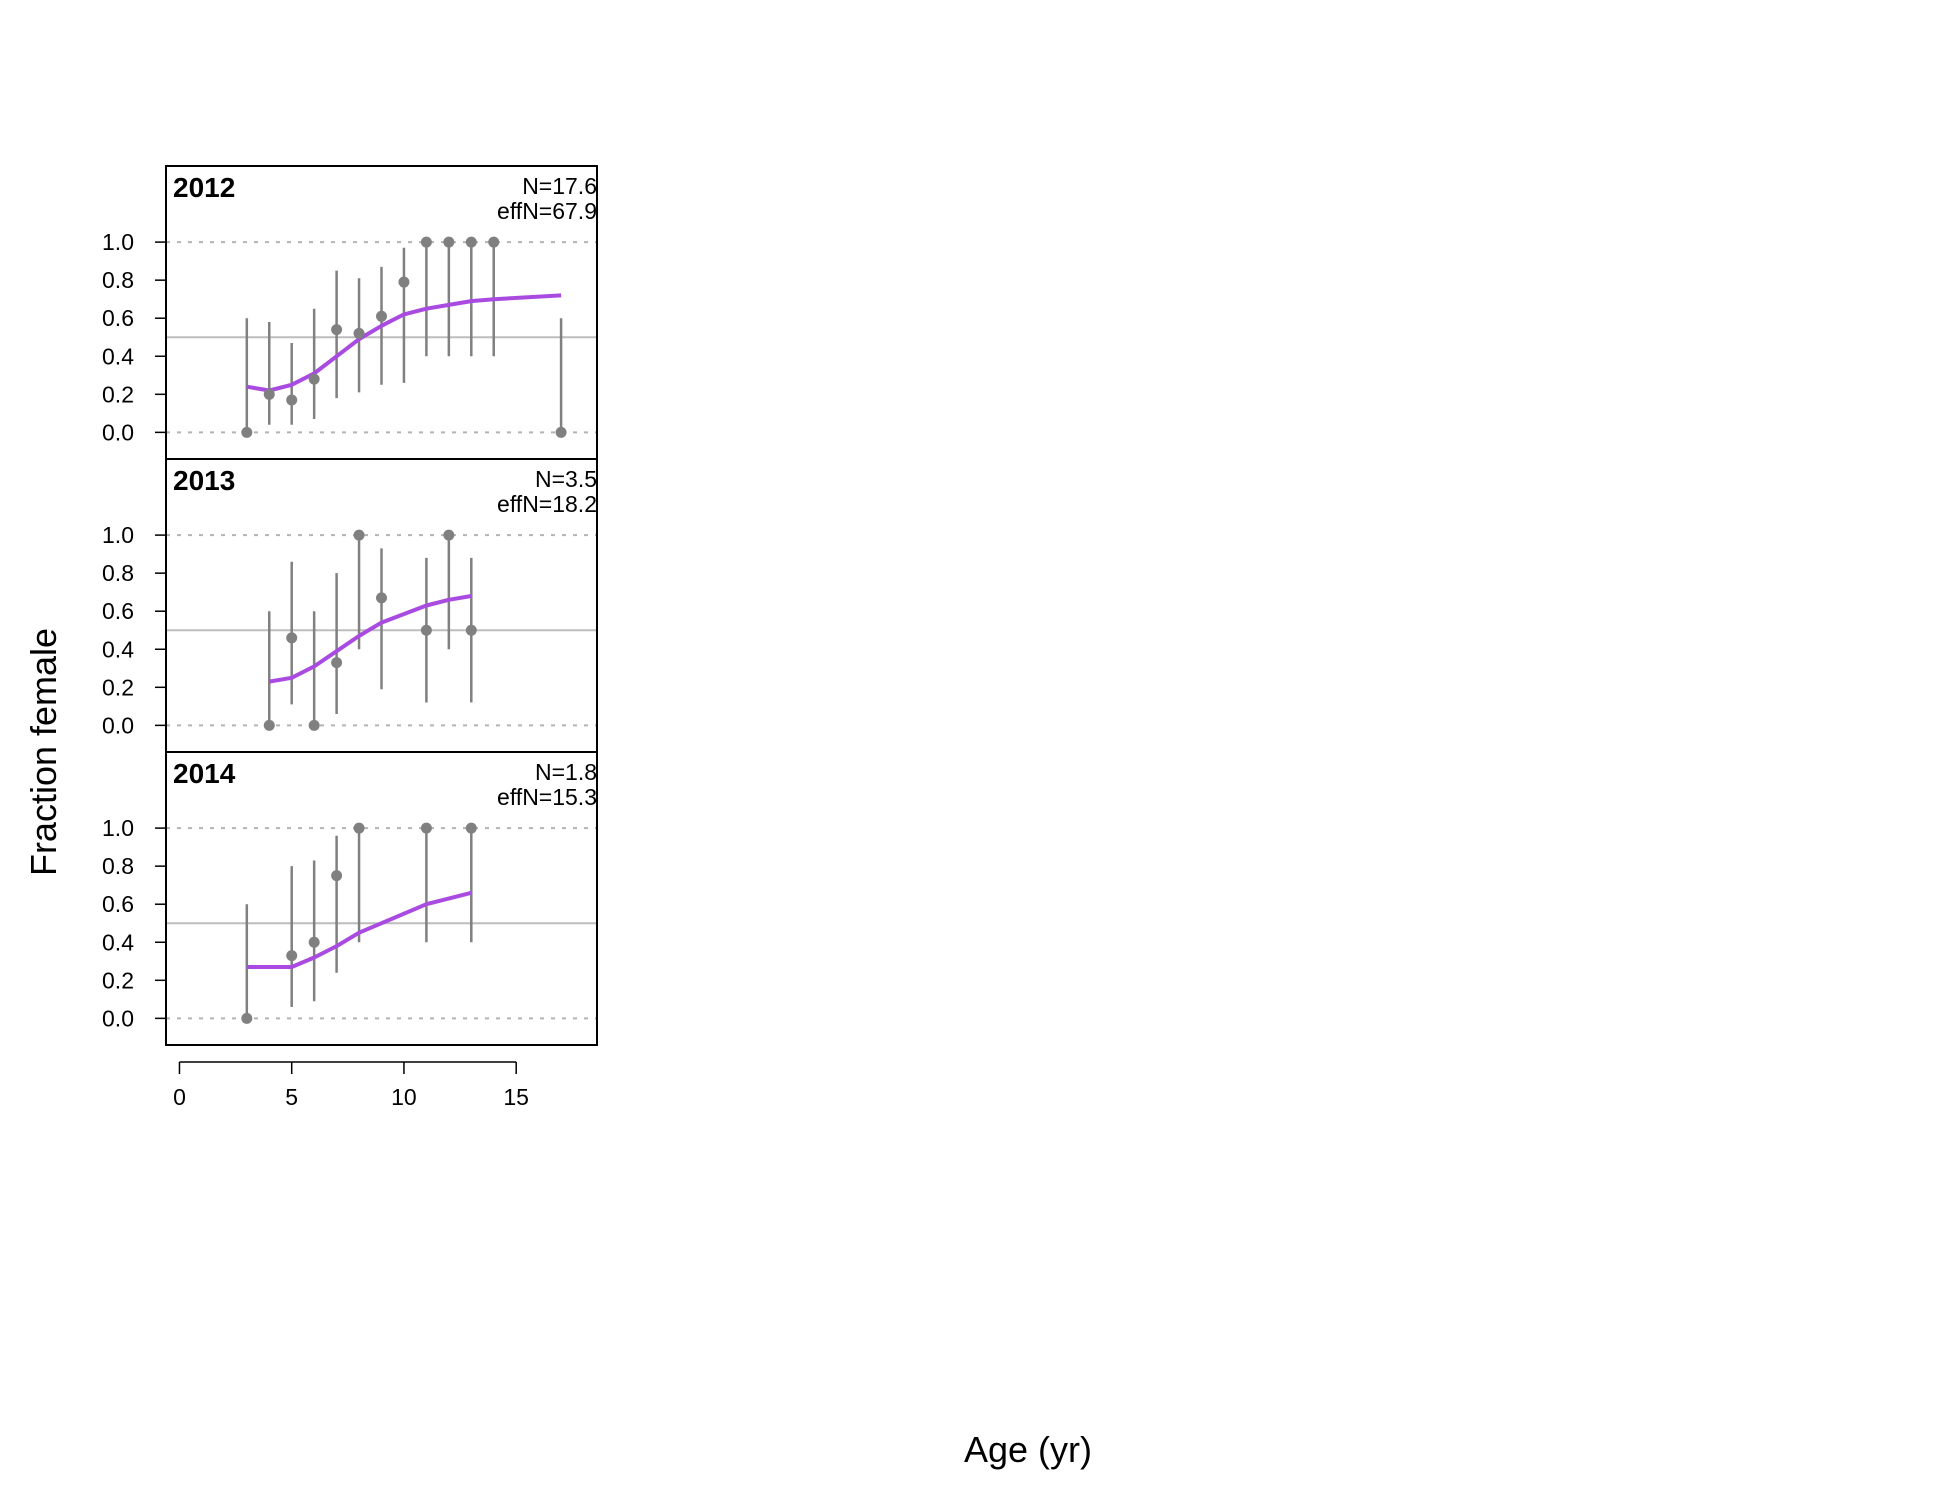 Image resolution: width=1950 pixels, height=1500 pixels. What do you see at coordinates (547, 797) in the screenshot?
I see `effective-sample-size-label: effN=15.3` at bounding box center [547, 797].